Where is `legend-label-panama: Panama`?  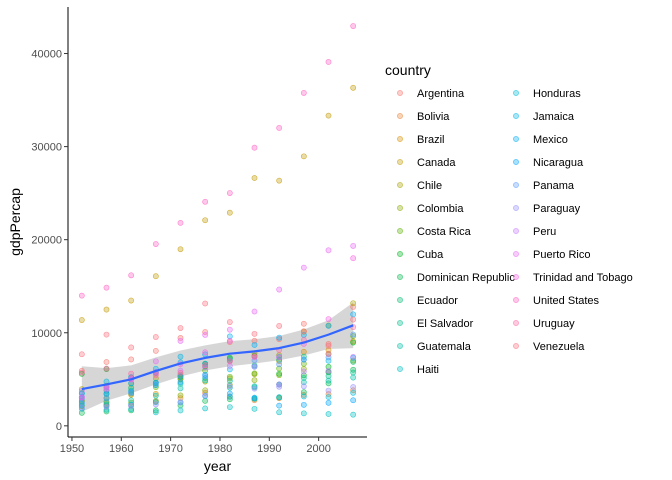 legend-label-panama: Panama is located at coordinates (554, 186).